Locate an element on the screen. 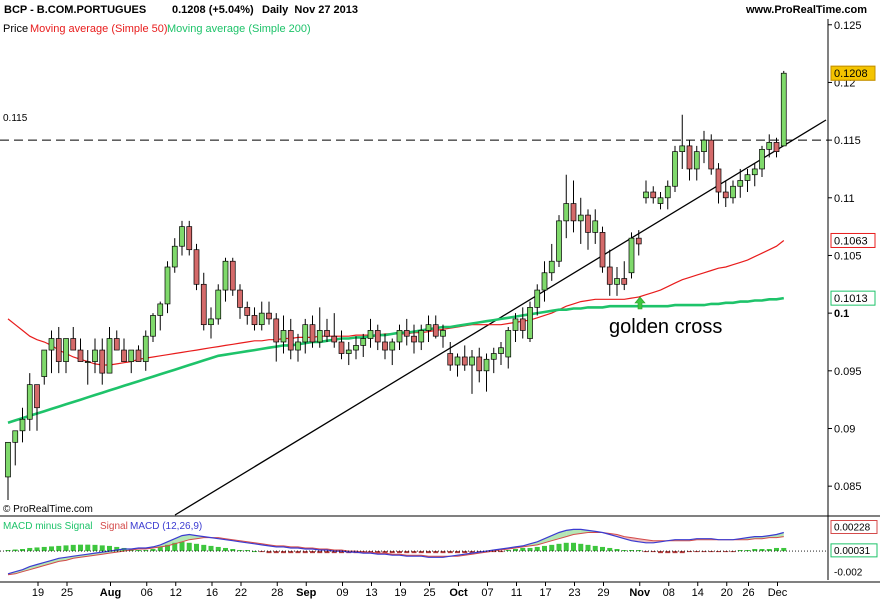 The image size is (880, 600). x-tick-label: 09 is located at coordinates (342, 593).